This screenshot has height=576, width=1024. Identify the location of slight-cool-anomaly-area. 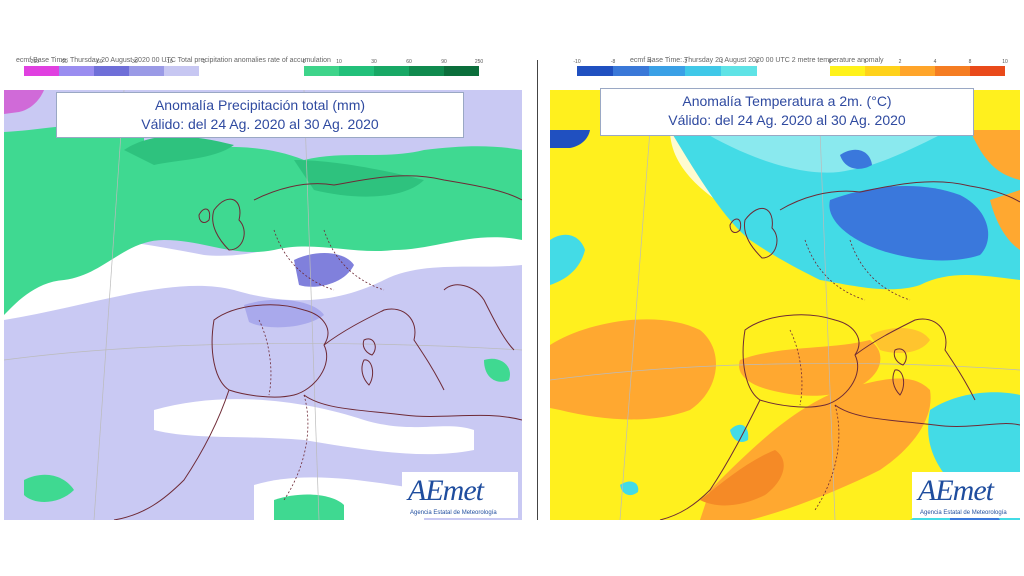
(825, 151).